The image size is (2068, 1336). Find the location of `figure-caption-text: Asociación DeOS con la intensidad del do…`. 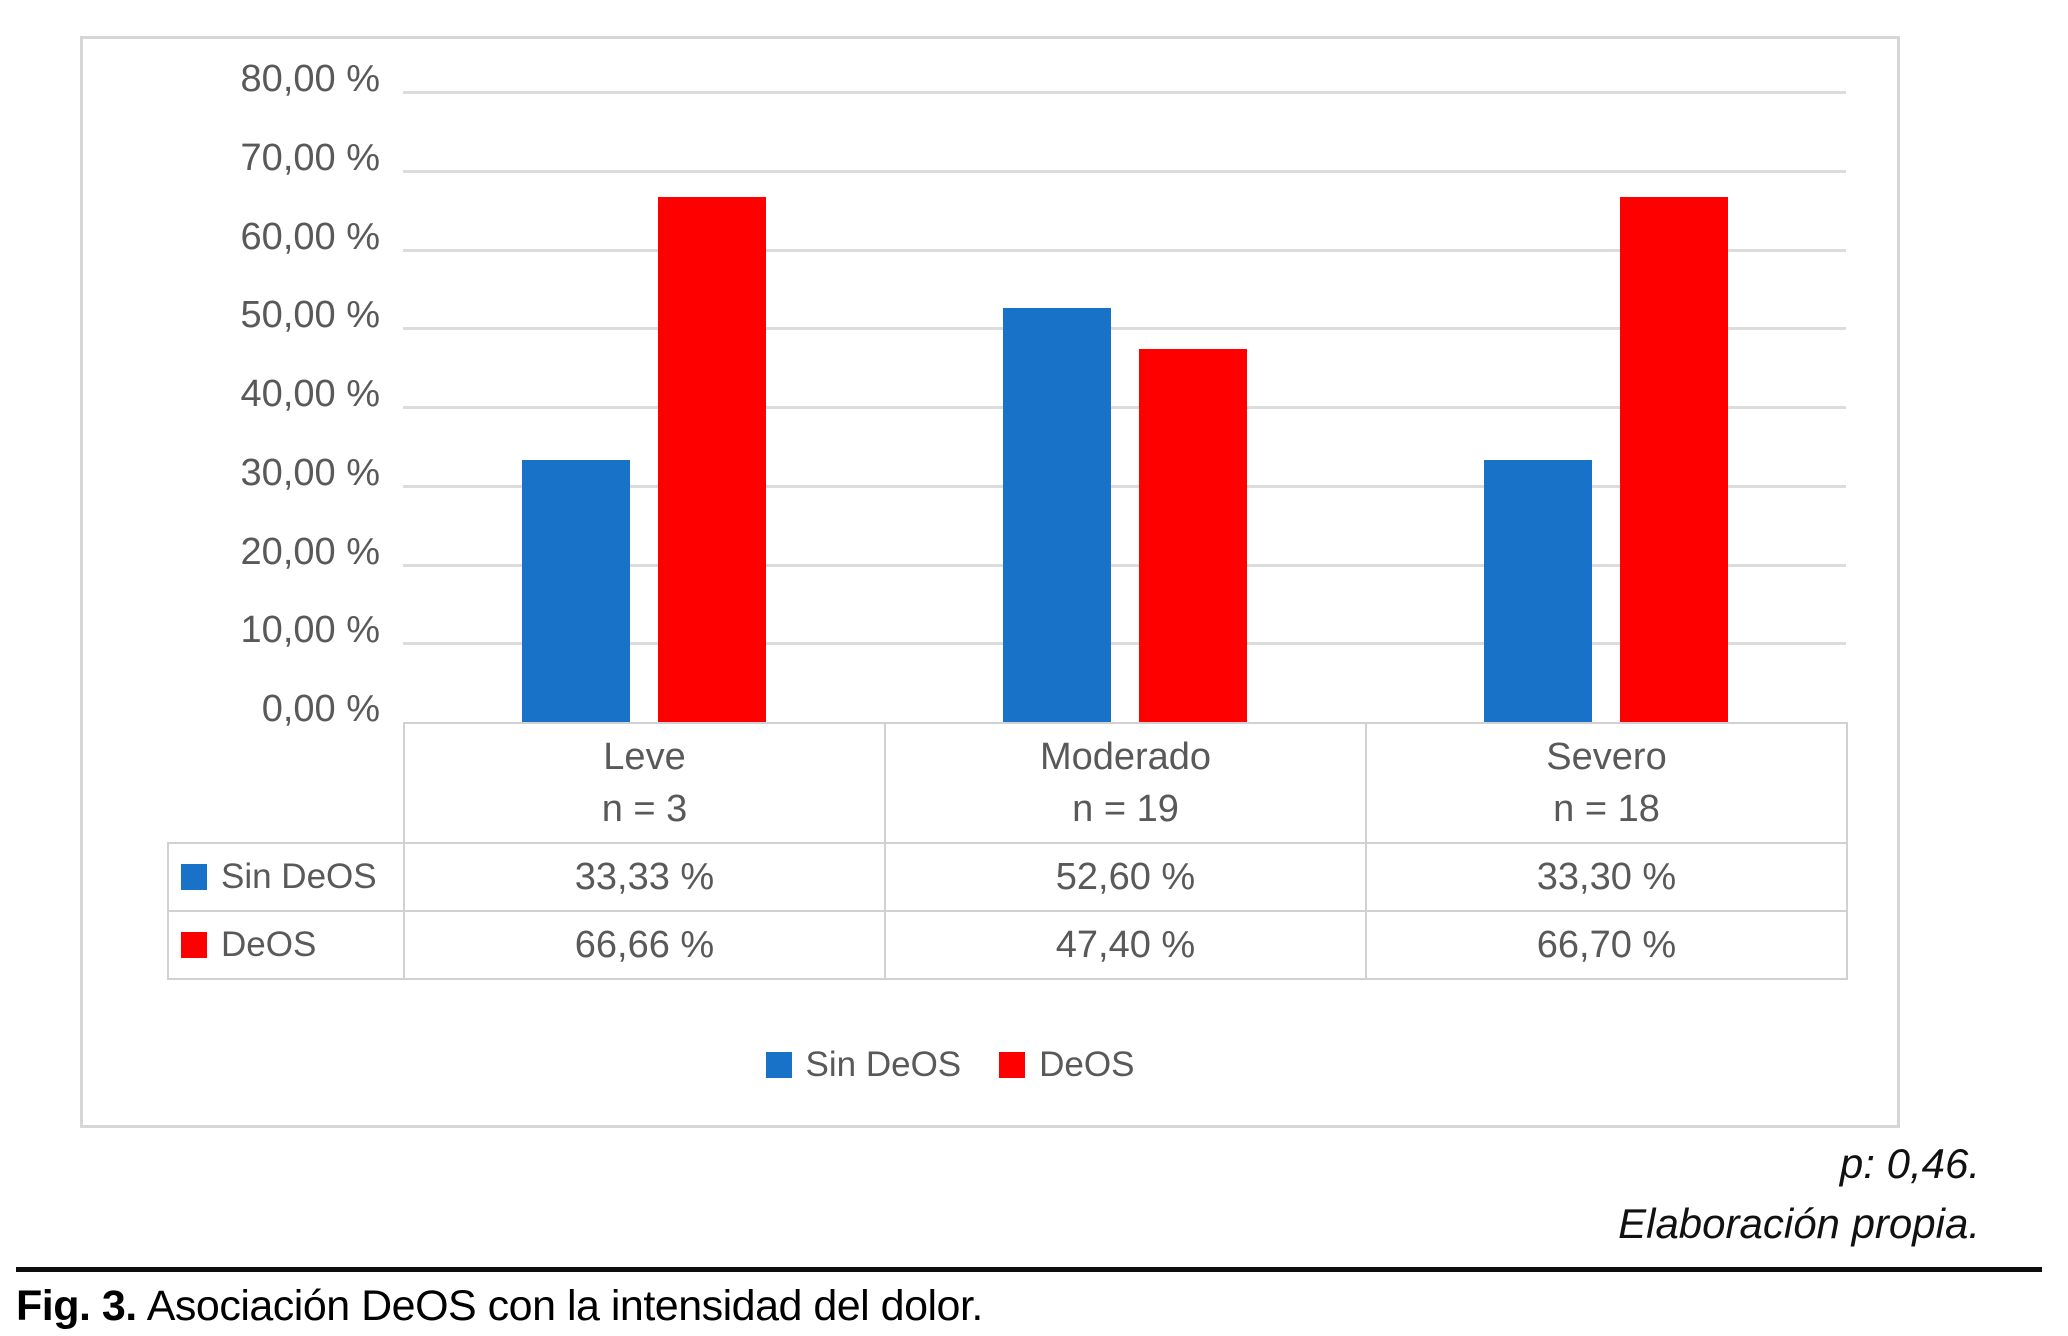

figure-caption-text: Asociación DeOS con la intensidad del do… is located at coordinates (565, 1306).